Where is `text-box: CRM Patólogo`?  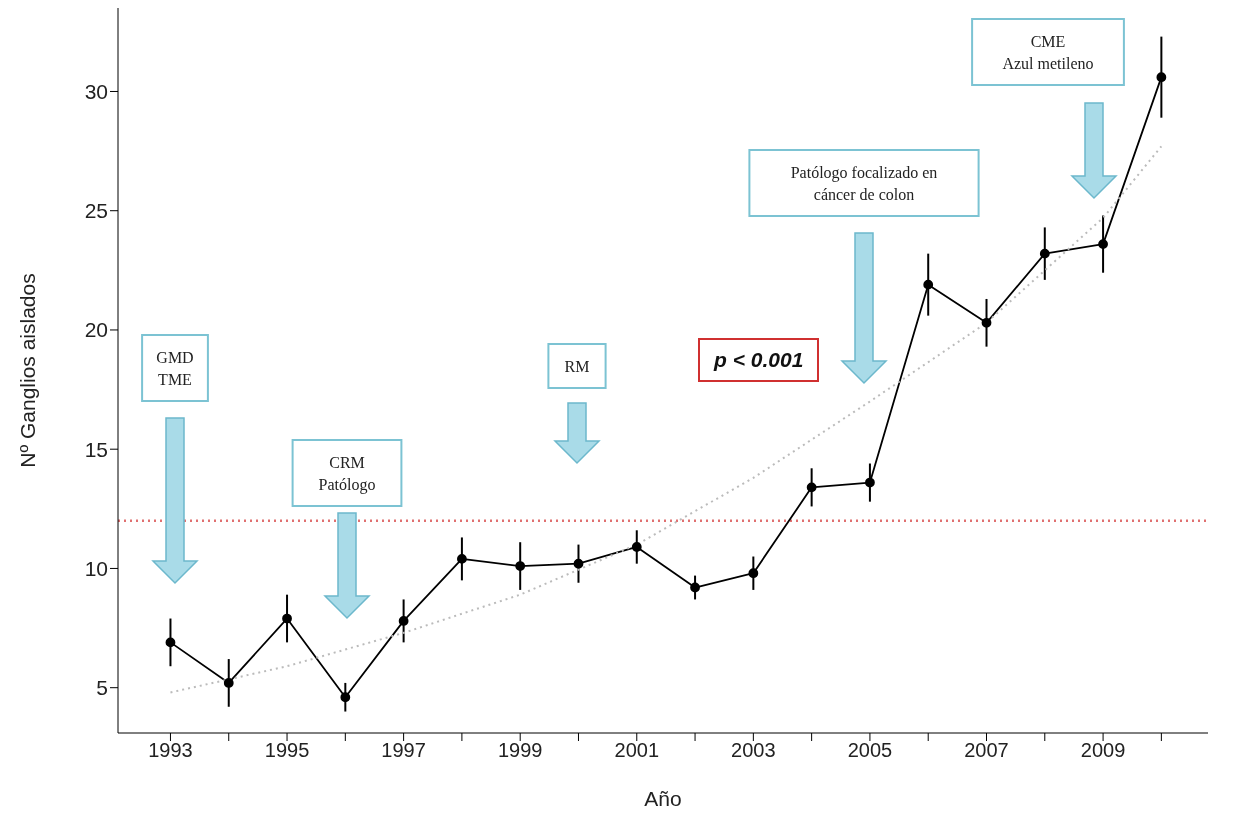
text-box: CRM Patólogo is located at coordinates (347, 473).